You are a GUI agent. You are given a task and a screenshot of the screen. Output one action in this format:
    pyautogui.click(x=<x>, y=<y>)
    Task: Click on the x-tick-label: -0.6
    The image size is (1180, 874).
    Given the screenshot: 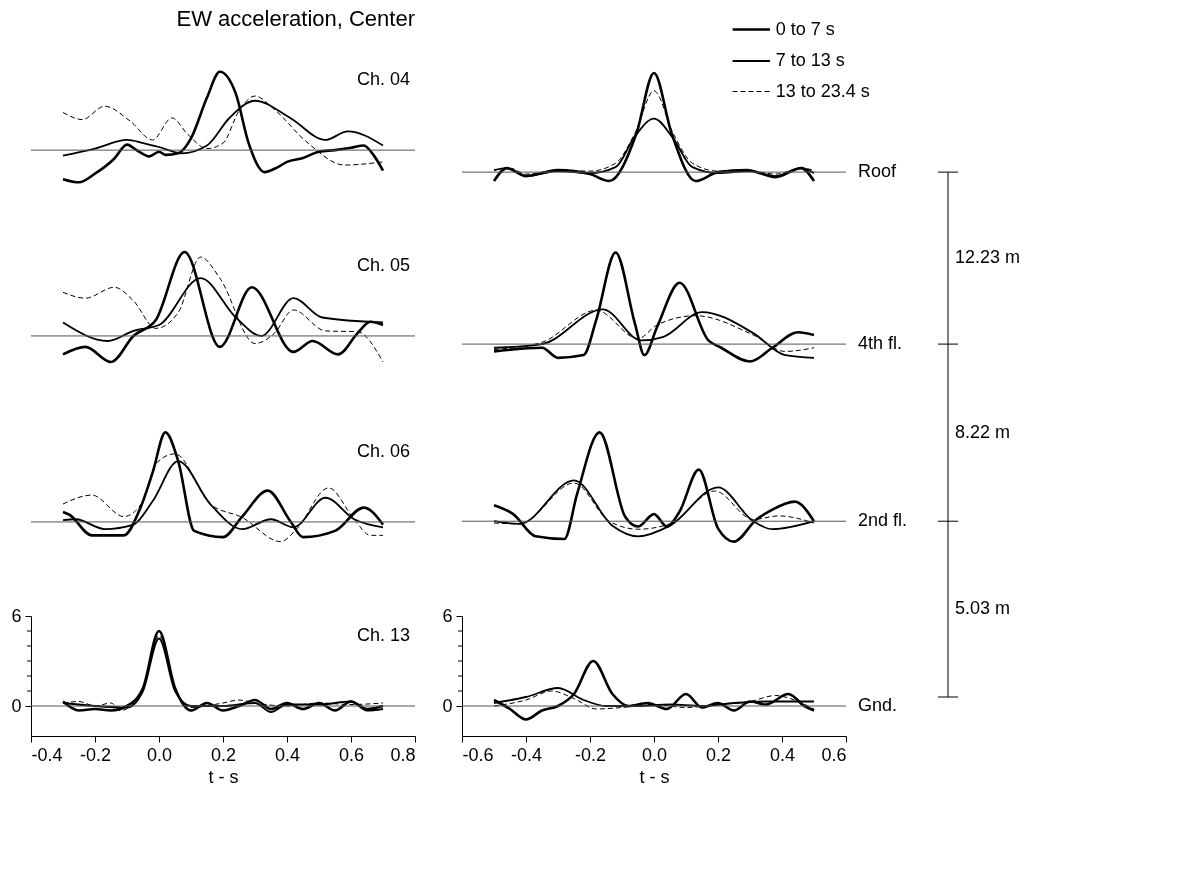 What is the action you would take?
    pyautogui.click(x=478, y=754)
    